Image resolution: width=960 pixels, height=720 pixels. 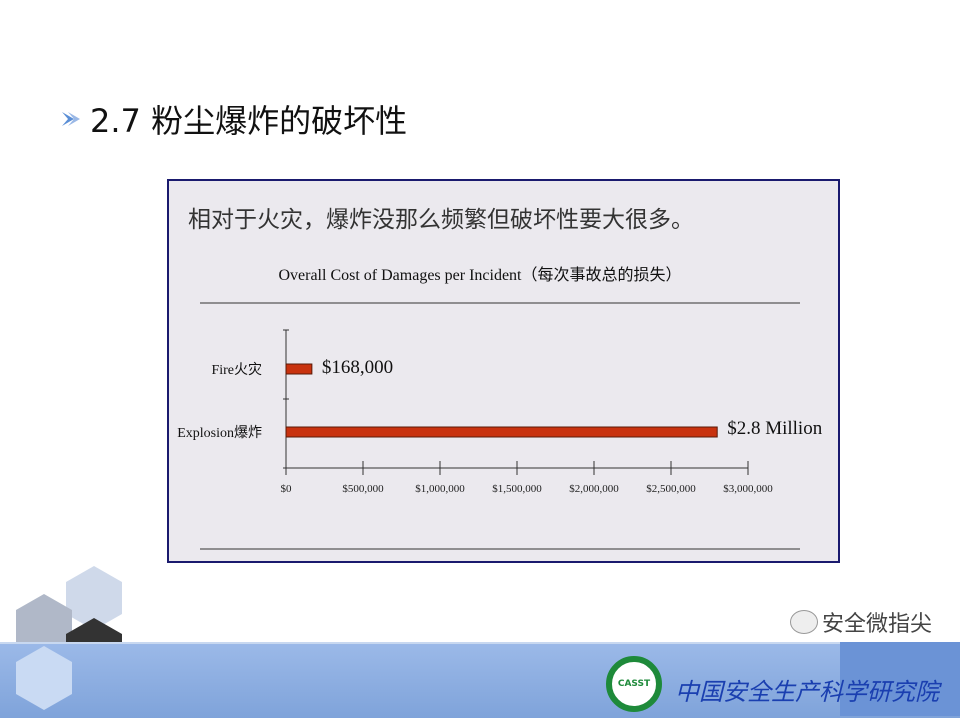 I want to click on org-name: 中国安全生产科学研究院, so click(x=807, y=692).